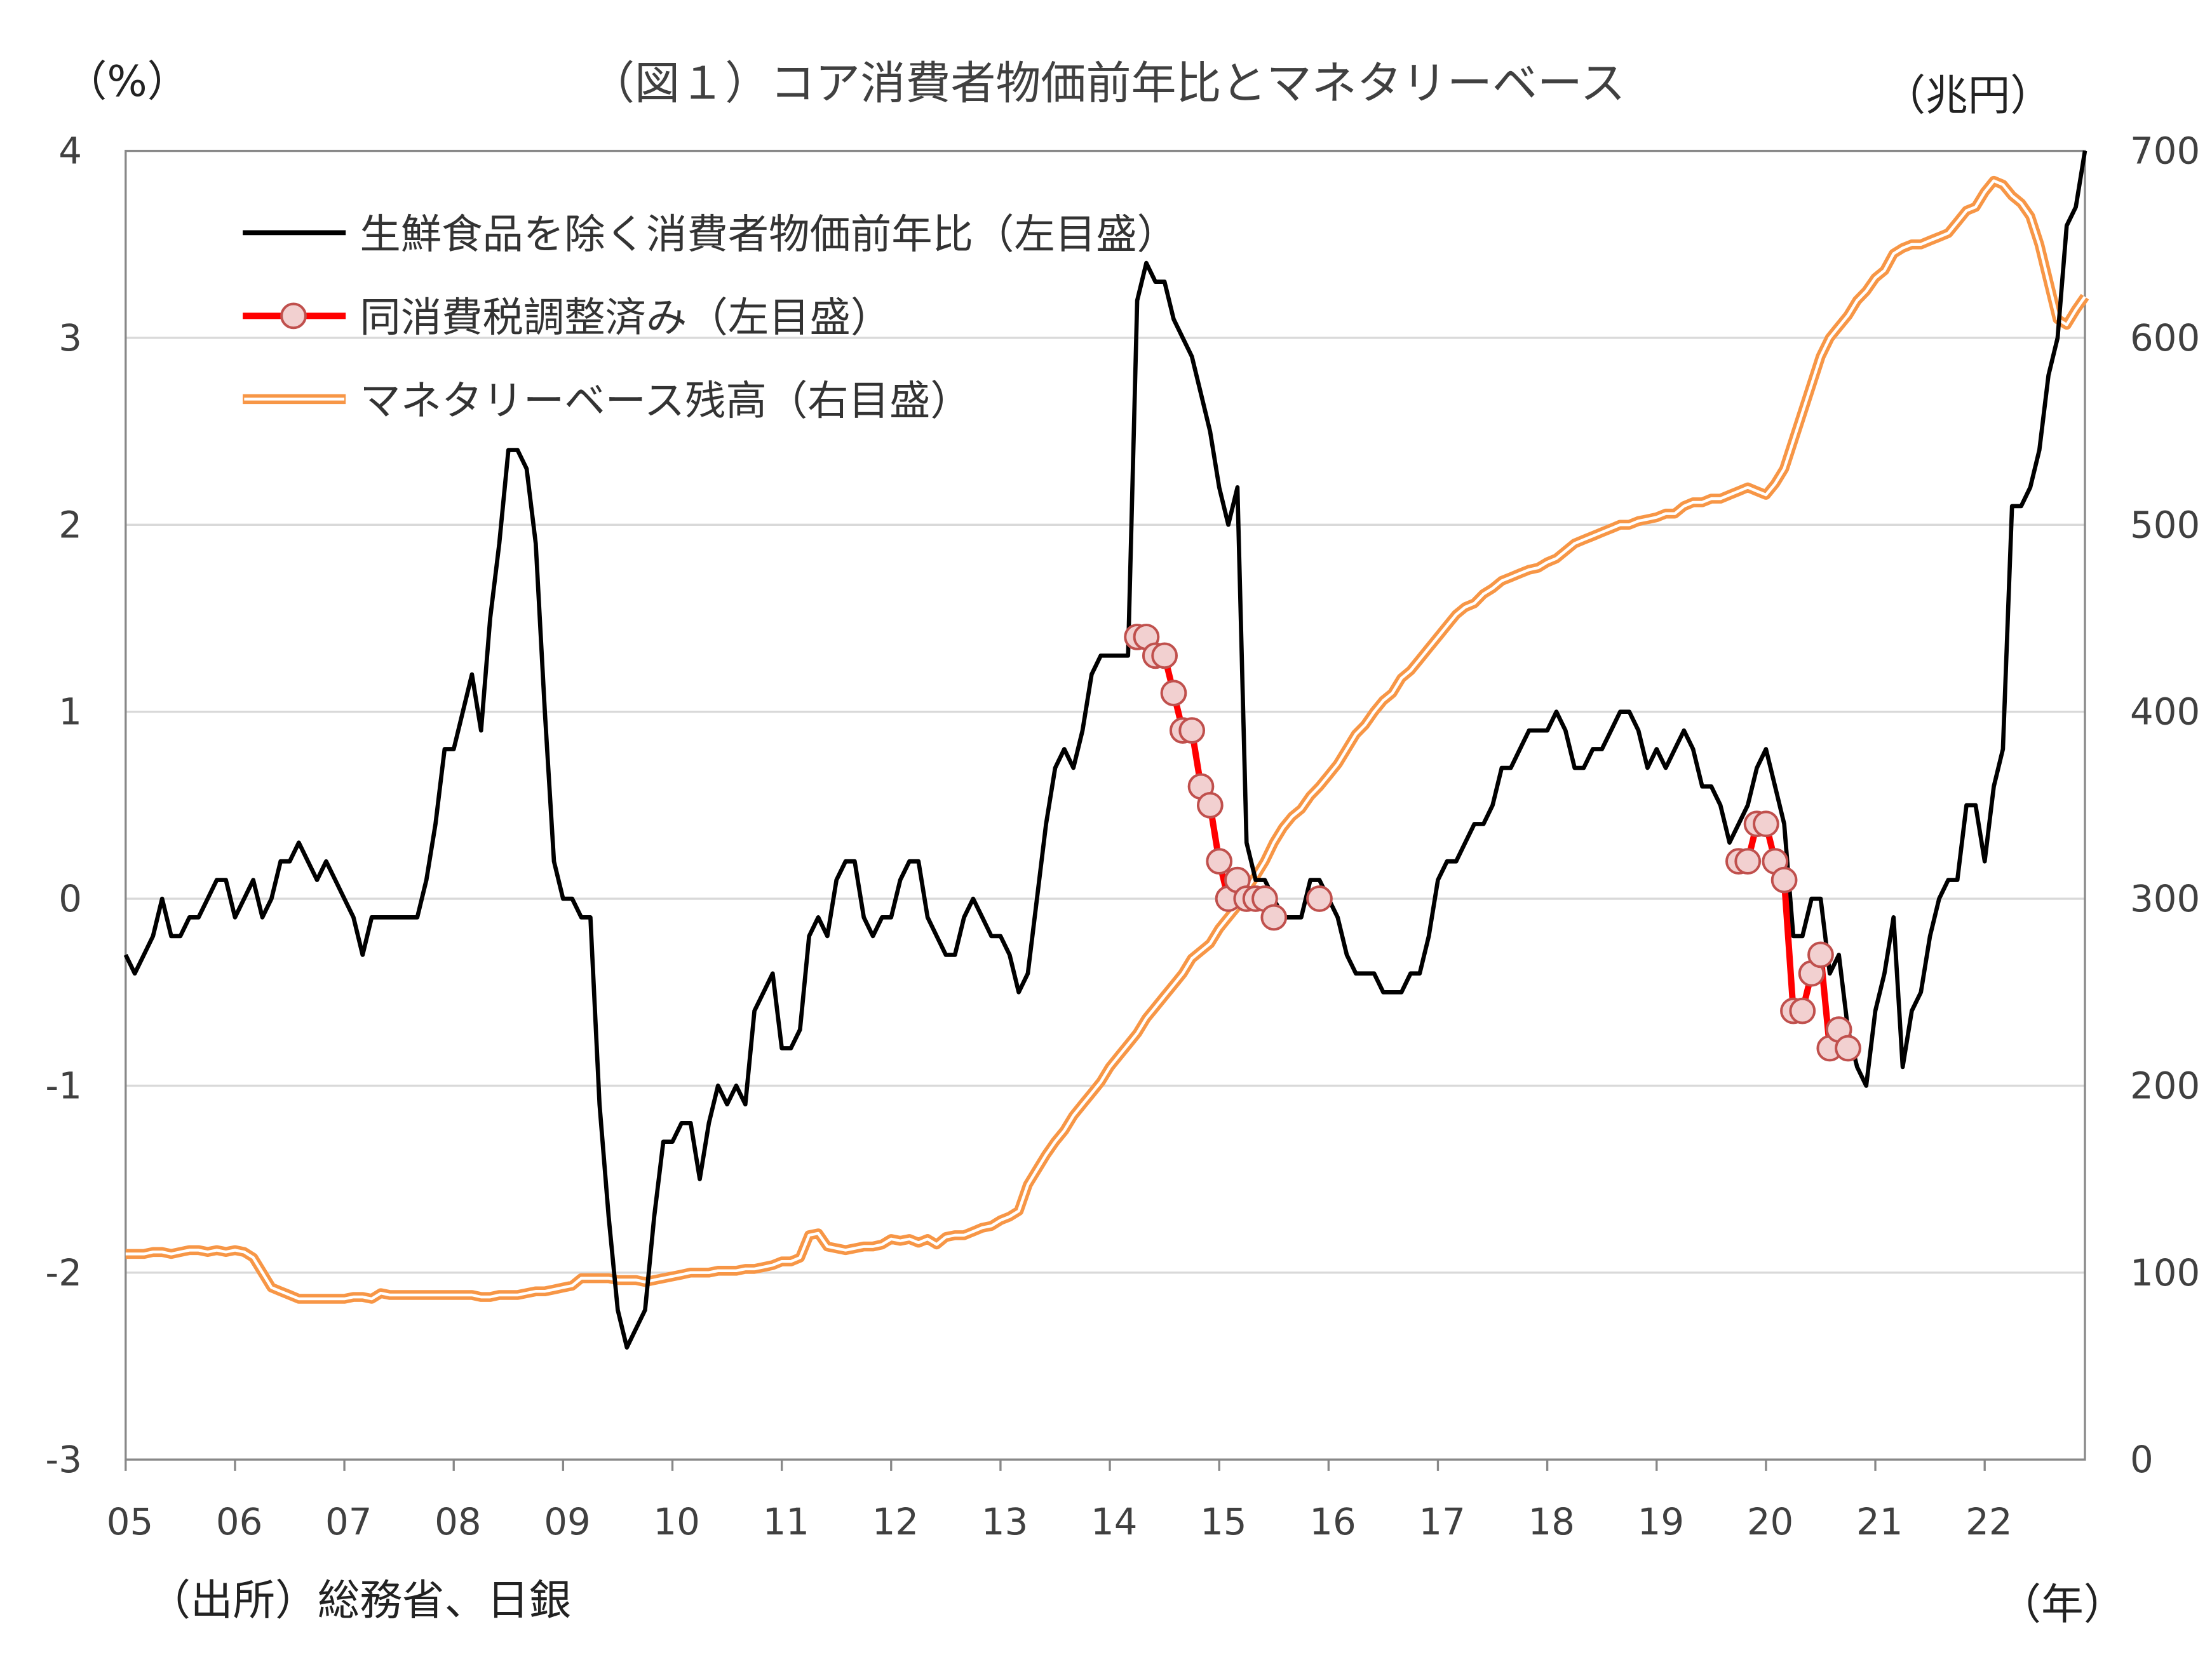 The image size is (2212, 1657). What do you see at coordinates (2165, 1272) in the screenshot?
I see `y-tick-label-right: 100` at bounding box center [2165, 1272].